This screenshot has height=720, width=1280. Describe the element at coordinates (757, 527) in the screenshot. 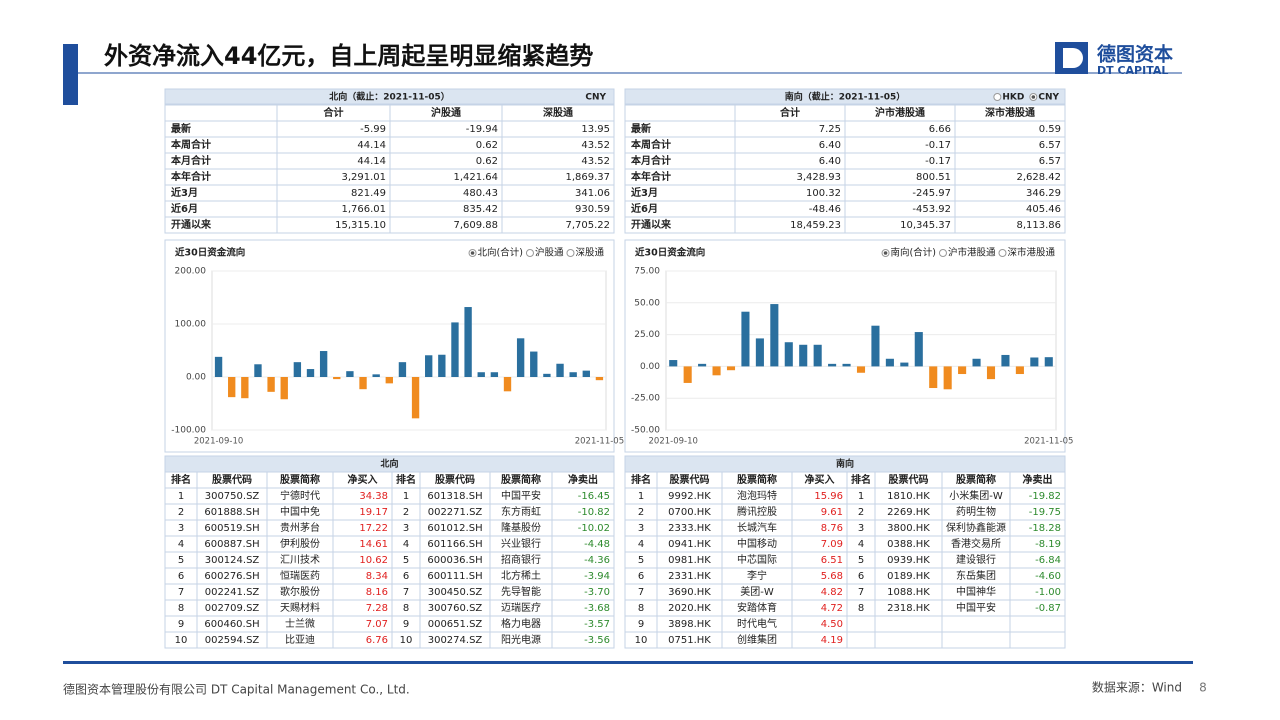

I see `cell: 长城汽车` at that location.